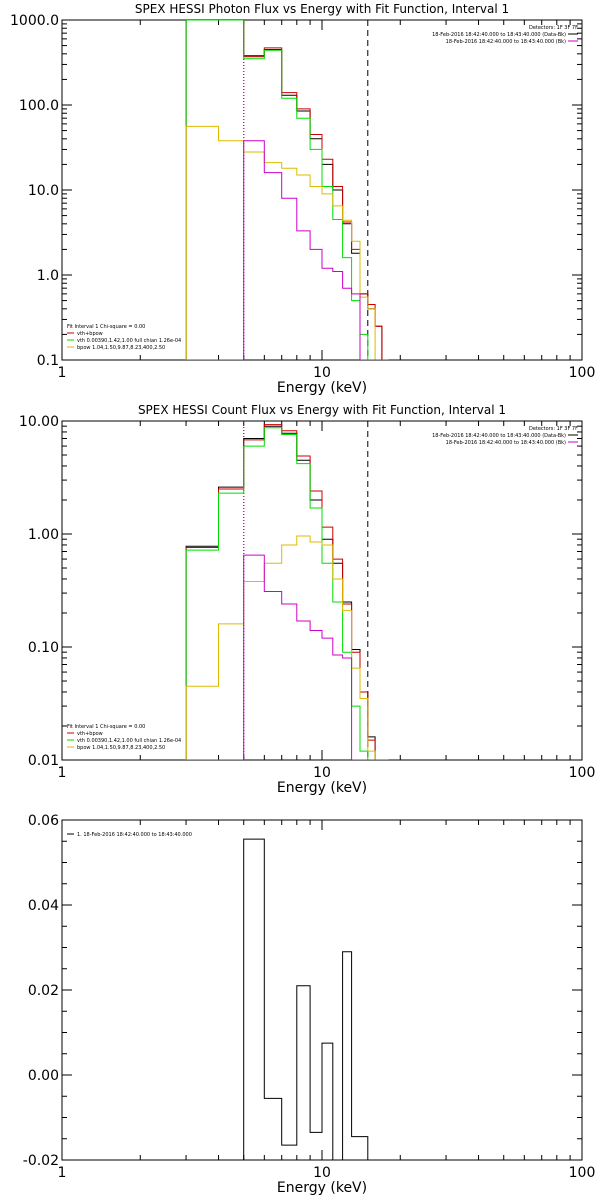  I want to click on y-tick-label: 1.00, so click(43, 535).